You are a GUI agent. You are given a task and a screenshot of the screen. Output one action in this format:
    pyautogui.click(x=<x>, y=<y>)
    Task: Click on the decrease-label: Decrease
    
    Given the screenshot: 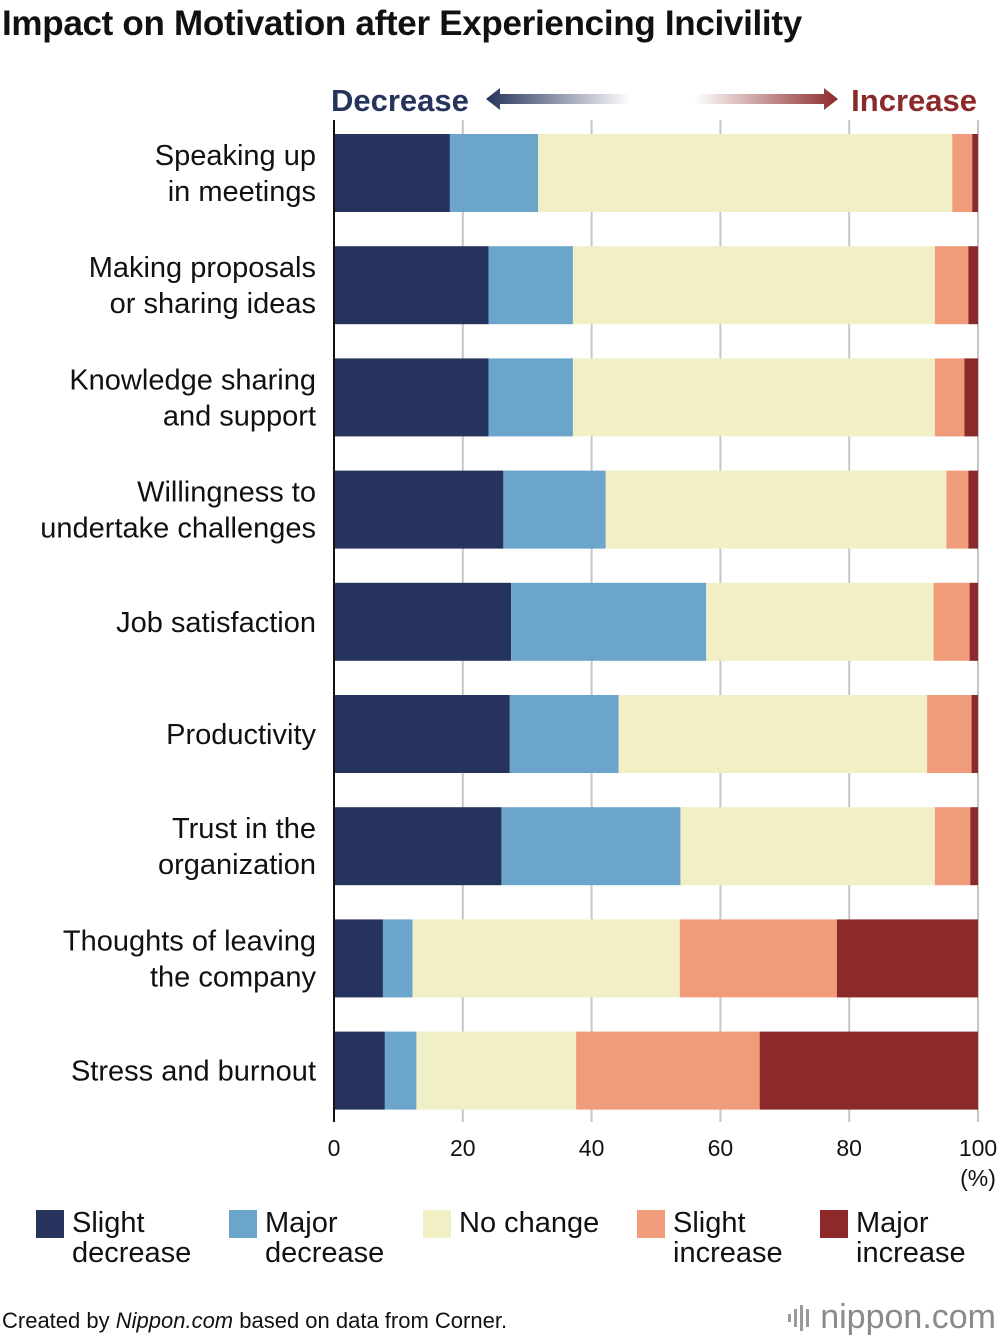 What is the action you would take?
    pyautogui.click(x=400, y=100)
    